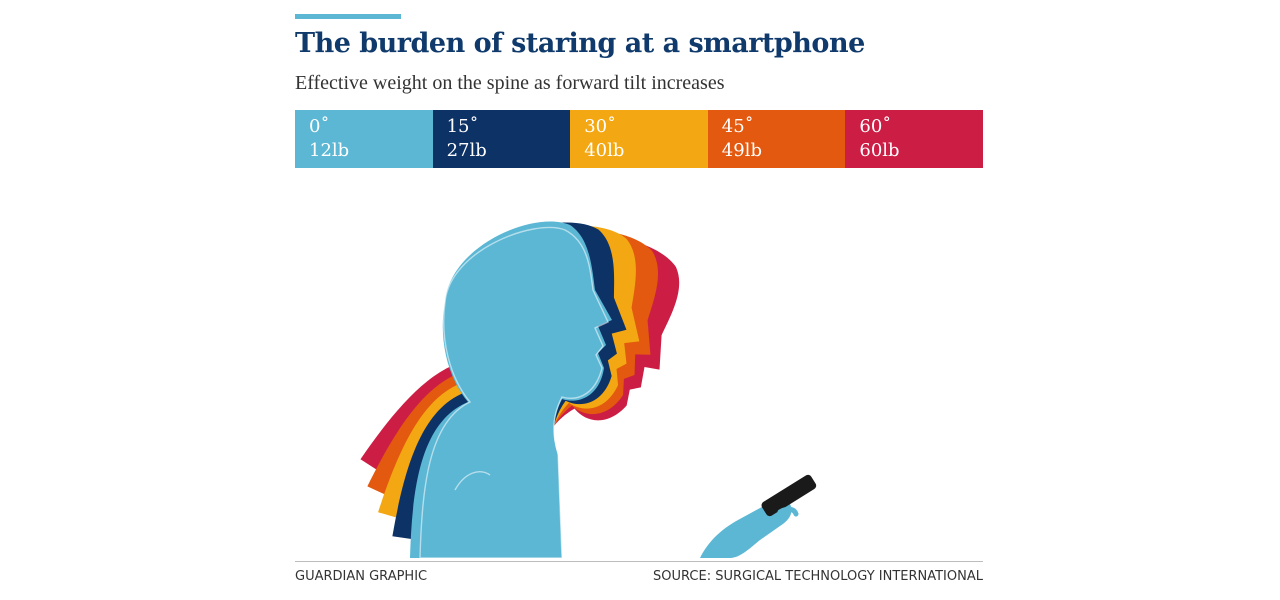 This screenshot has height=600, width=1280. Describe the element at coordinates (580, 43) in the screenshot. I see `chart-title: The burden of staring at a smartphone` at that location.